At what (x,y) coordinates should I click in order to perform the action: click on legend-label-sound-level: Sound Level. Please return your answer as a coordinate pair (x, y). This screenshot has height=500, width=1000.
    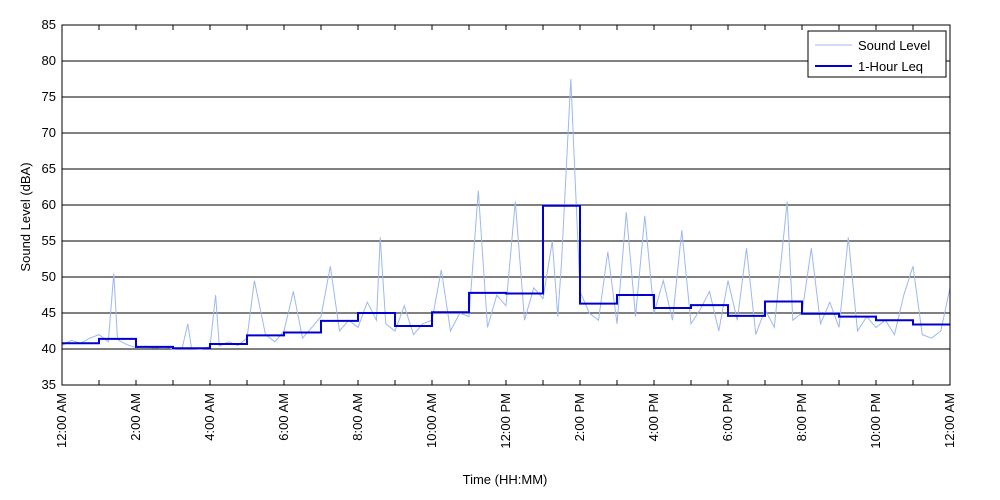
    Looking at the image, I should click on (894, 45).